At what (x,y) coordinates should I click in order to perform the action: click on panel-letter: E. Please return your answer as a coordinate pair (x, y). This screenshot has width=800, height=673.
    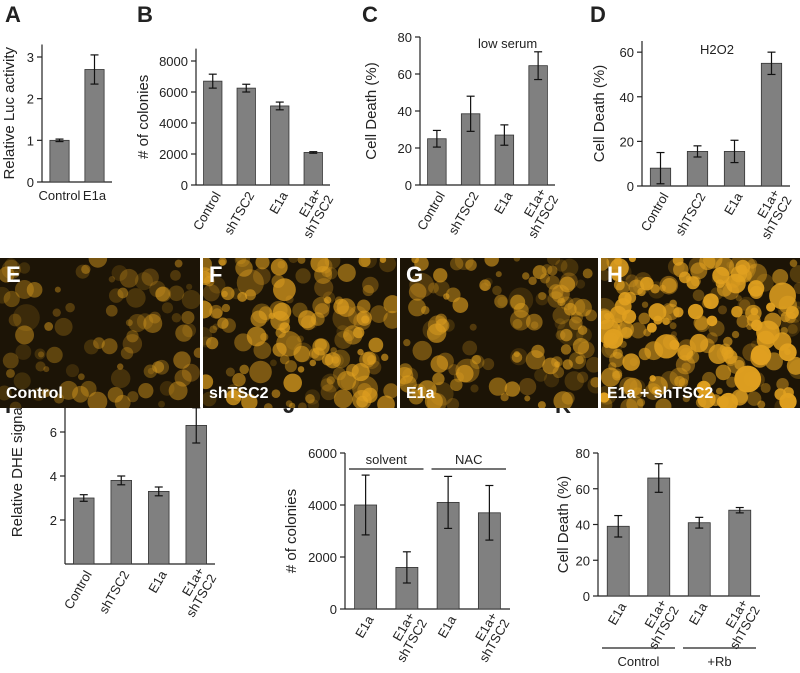
    Looking at the image, I should click on (13, 274).